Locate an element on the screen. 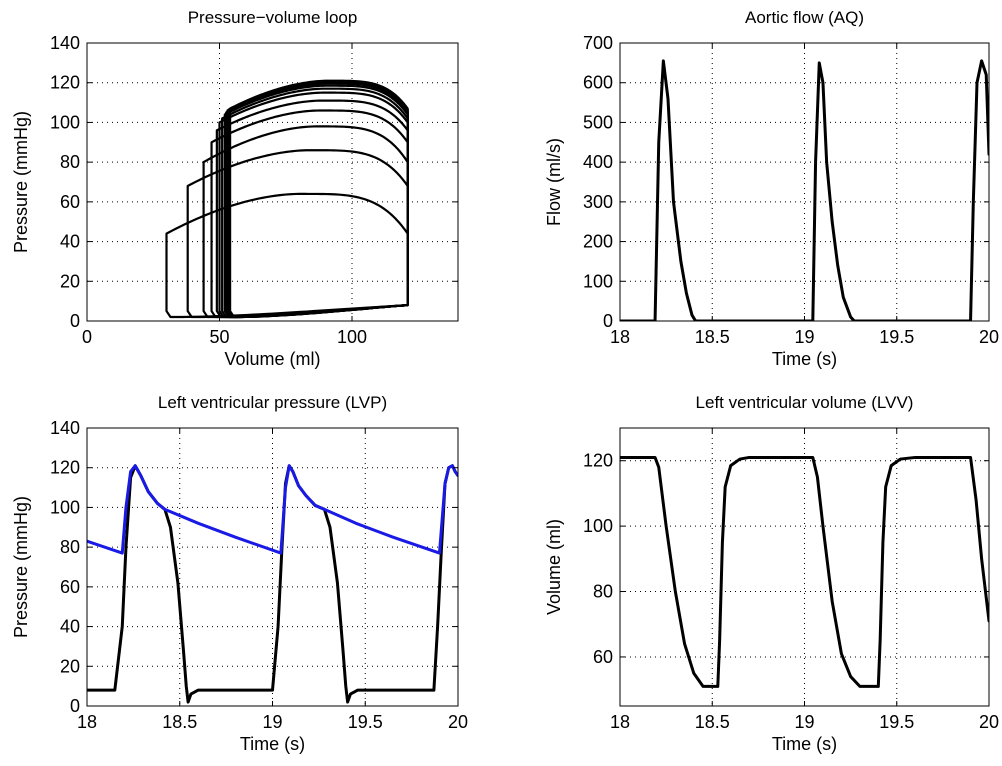 This screenshot has width=1002, height=766. series-lvv-line is located at coordinates (804, 571).